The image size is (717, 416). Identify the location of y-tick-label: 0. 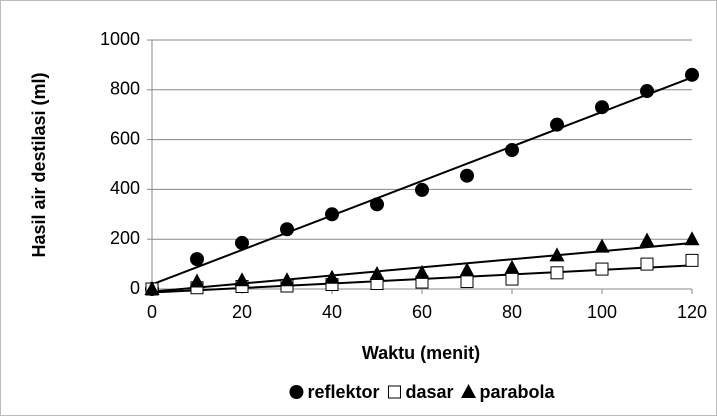
(135, 288).